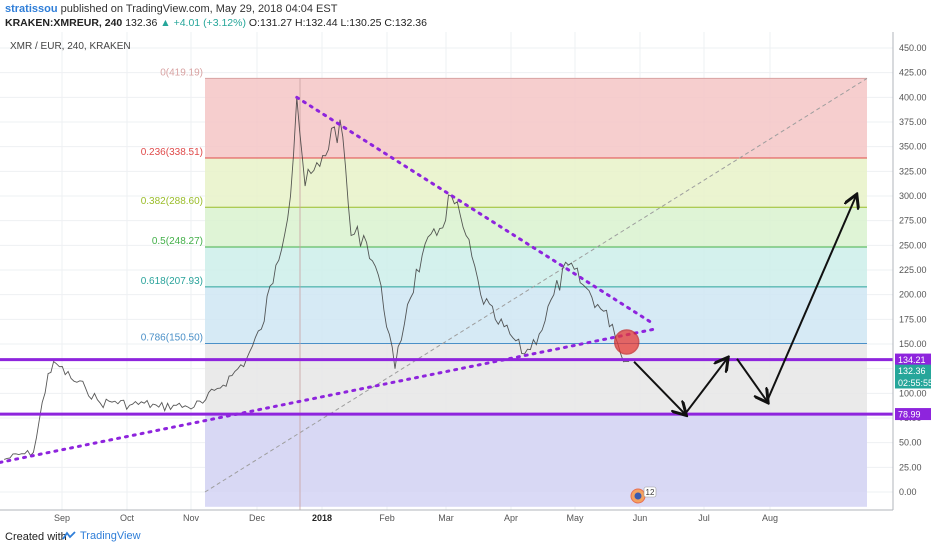 This screenshot has width=932, height=550. Describe the element at coordinates (575, 518) in the screenshot. I see `x-tick-label: May` at that location.